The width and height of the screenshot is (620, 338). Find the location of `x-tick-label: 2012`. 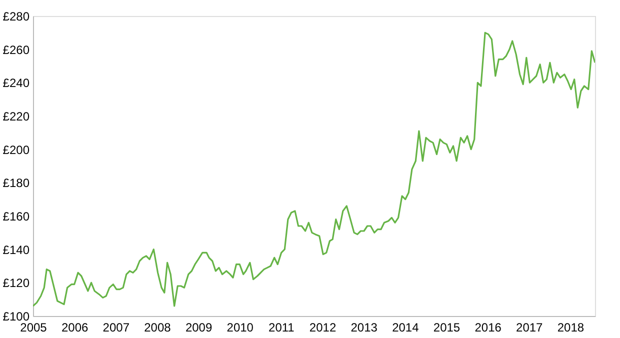

x-tick-label: 2012 is located at coordinates (322, 327).